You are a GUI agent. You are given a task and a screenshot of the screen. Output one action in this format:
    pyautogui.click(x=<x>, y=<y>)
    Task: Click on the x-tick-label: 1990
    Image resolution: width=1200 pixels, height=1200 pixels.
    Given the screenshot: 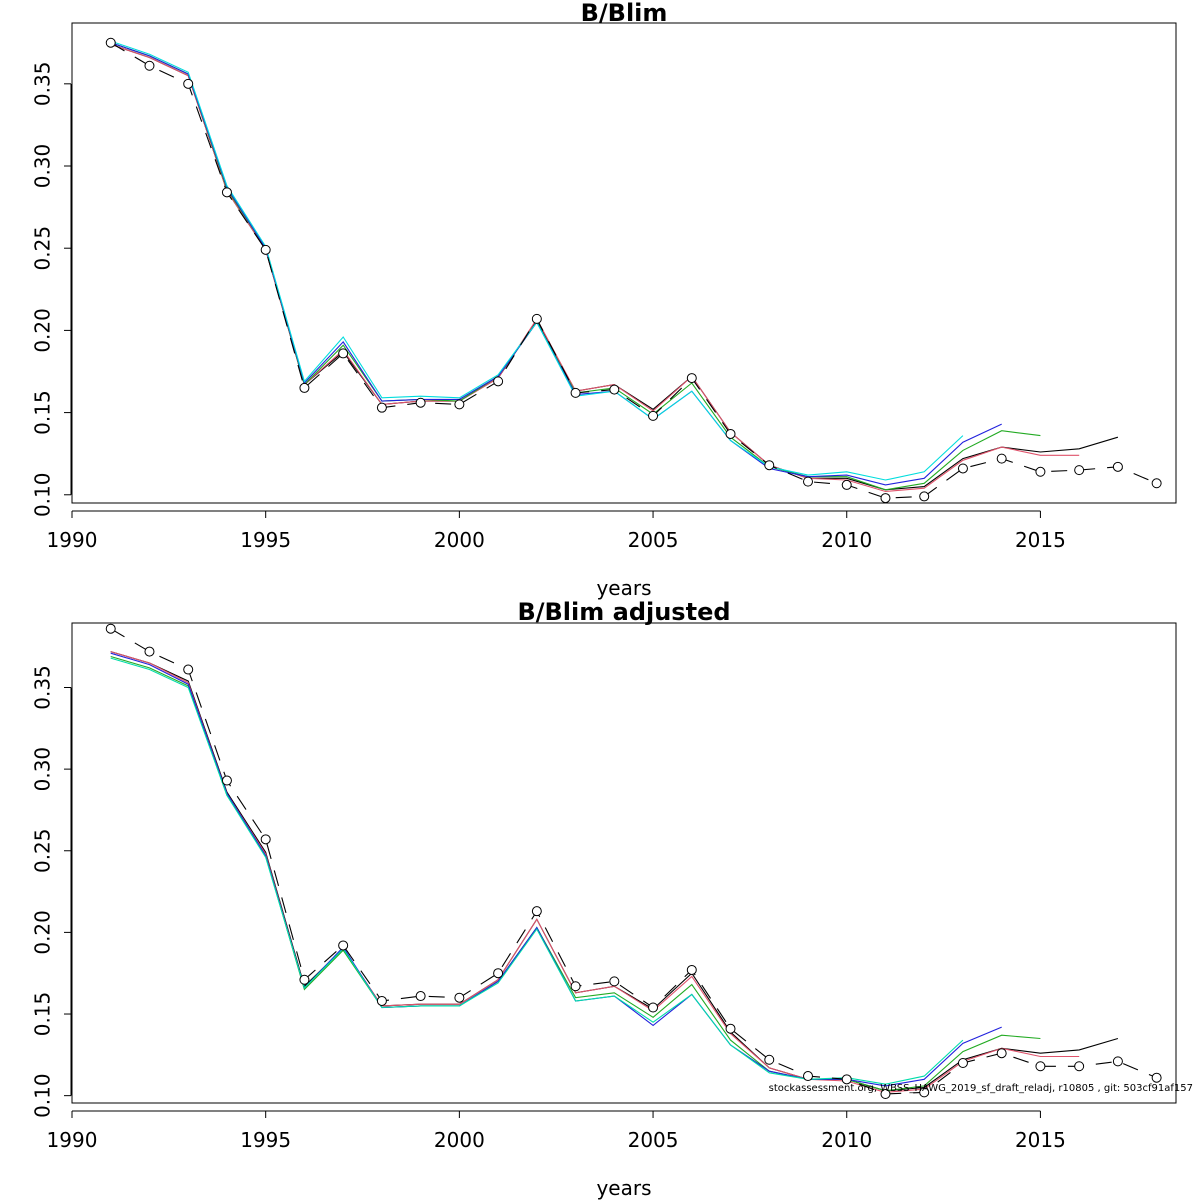 What is the action you would take?
    pyautogui.click(x=72, y=540)
    